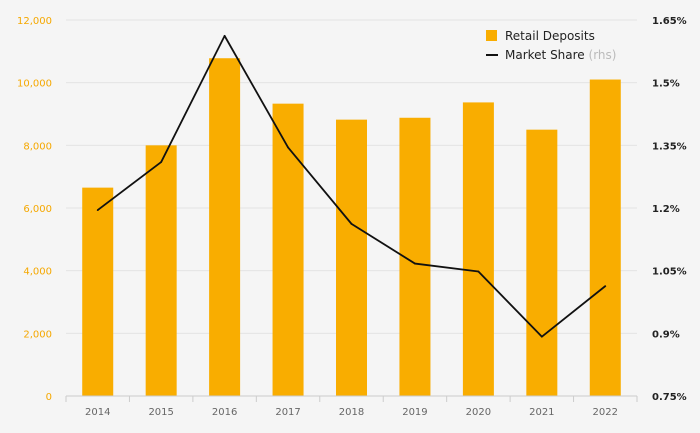  What do you see at coordinates (491, 35) in the screenshot?
I see `legend-swatch-retail-deposits` at bounding box center [491, 35].